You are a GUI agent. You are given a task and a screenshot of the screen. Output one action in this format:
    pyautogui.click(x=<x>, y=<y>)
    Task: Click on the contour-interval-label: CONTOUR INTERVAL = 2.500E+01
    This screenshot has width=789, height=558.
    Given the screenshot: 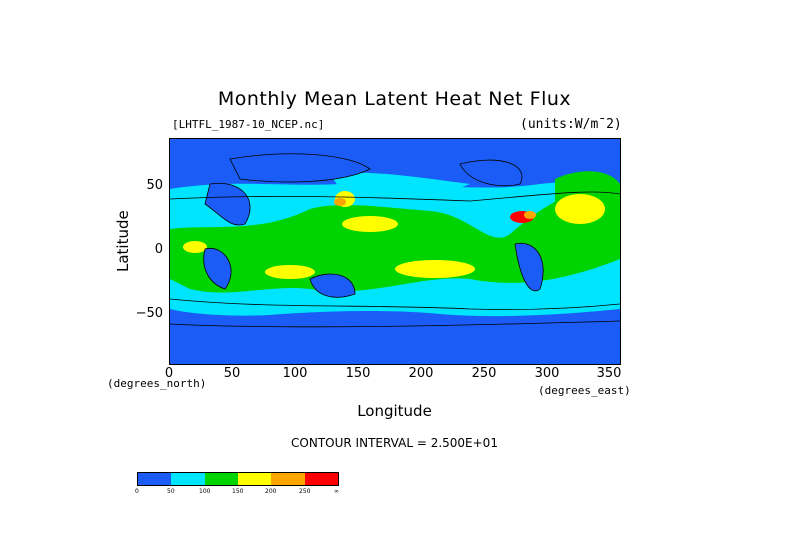 What is the action you would take?
    pyautogui.click(x=394, y=443)
    